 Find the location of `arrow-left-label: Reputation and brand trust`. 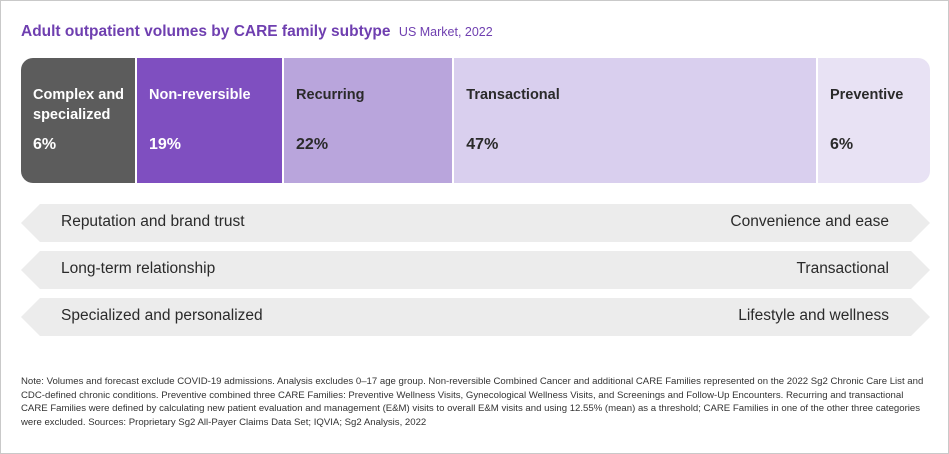

arrow-left-label: Reputation and brand trust is located at coordinates (153, 221).